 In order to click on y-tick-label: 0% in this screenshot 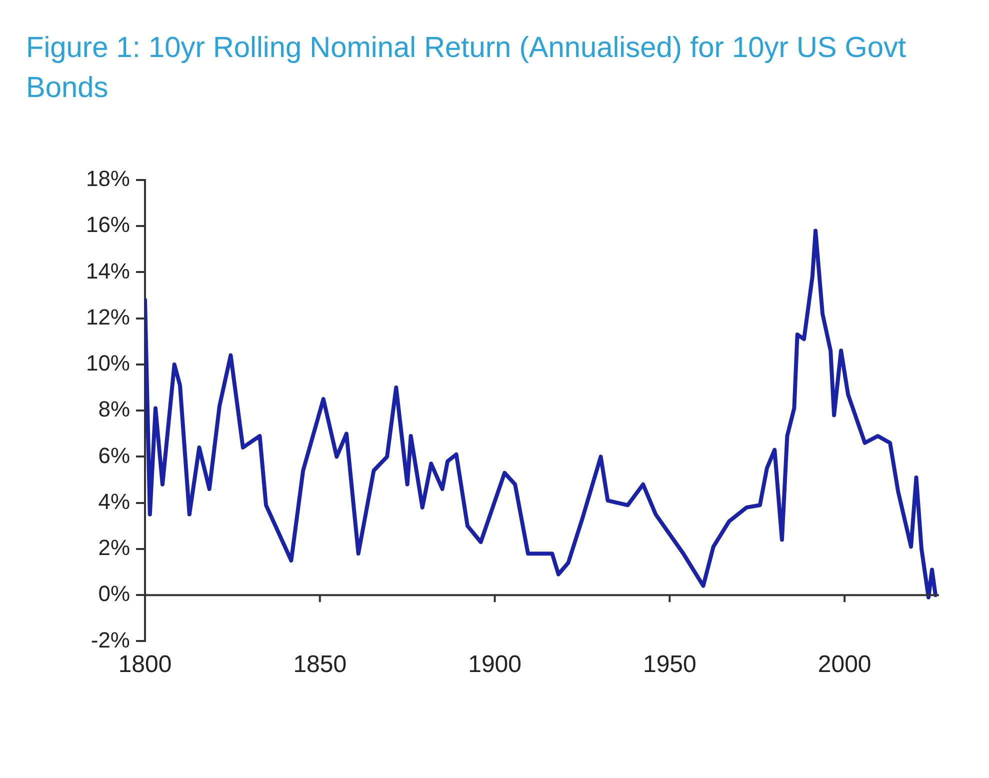, I will do `click(114, 593)`.